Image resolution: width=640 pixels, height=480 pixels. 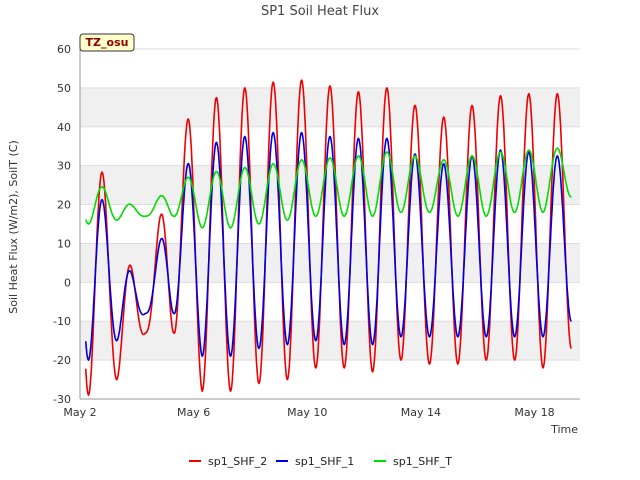 What do you see at coordinates (62, 399) in the screenshot?
I see `y-tick-label: -30` at bounding box center [62, 399].